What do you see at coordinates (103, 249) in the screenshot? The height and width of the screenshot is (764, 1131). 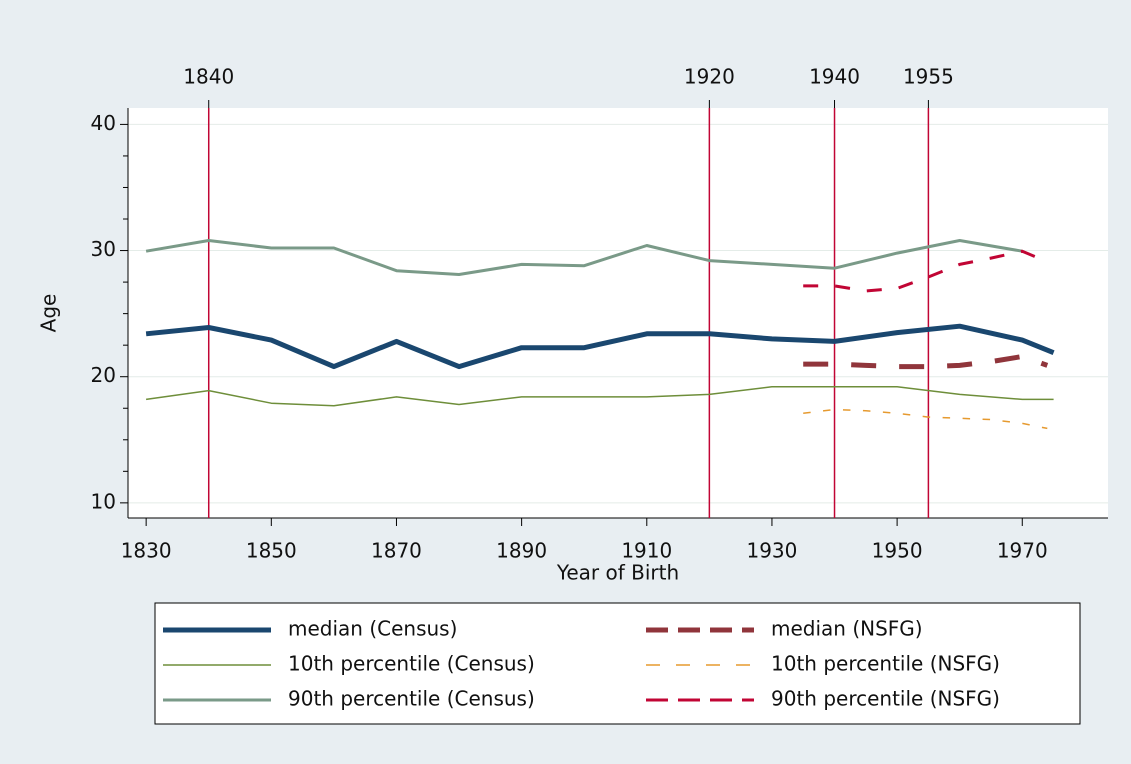 I see `y-tick-label: 30` at bounding box center [103, 249].